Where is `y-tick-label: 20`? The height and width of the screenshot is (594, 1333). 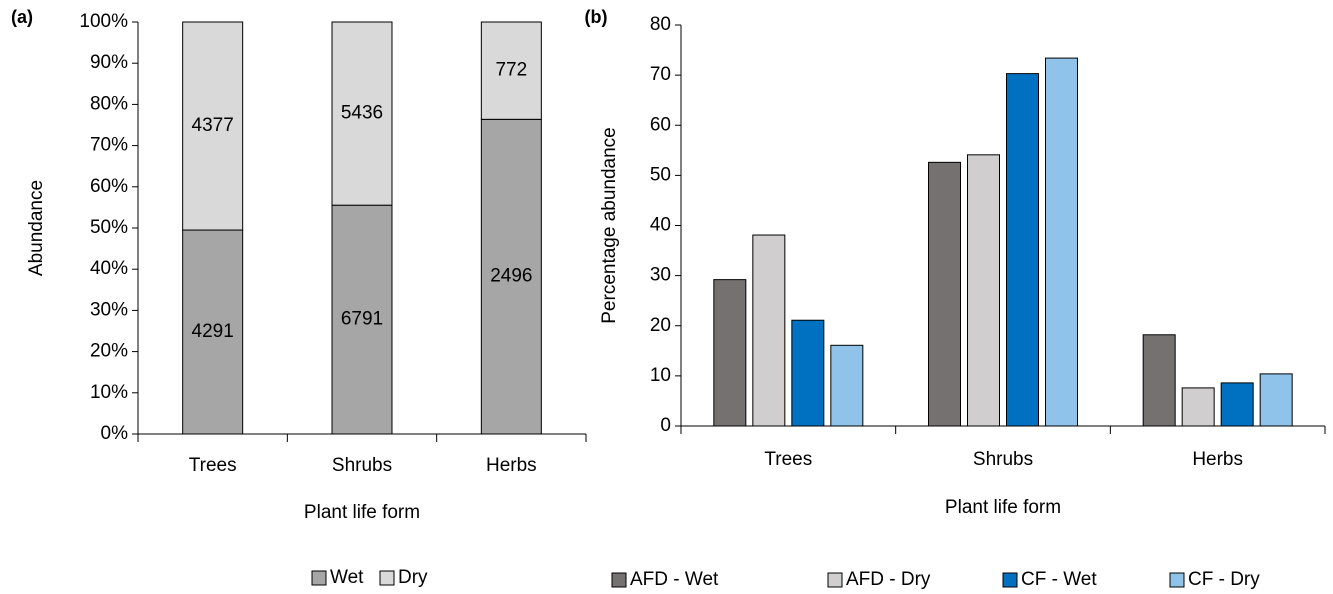 y-tick-label: 20 is located at coordinates (660, 325).